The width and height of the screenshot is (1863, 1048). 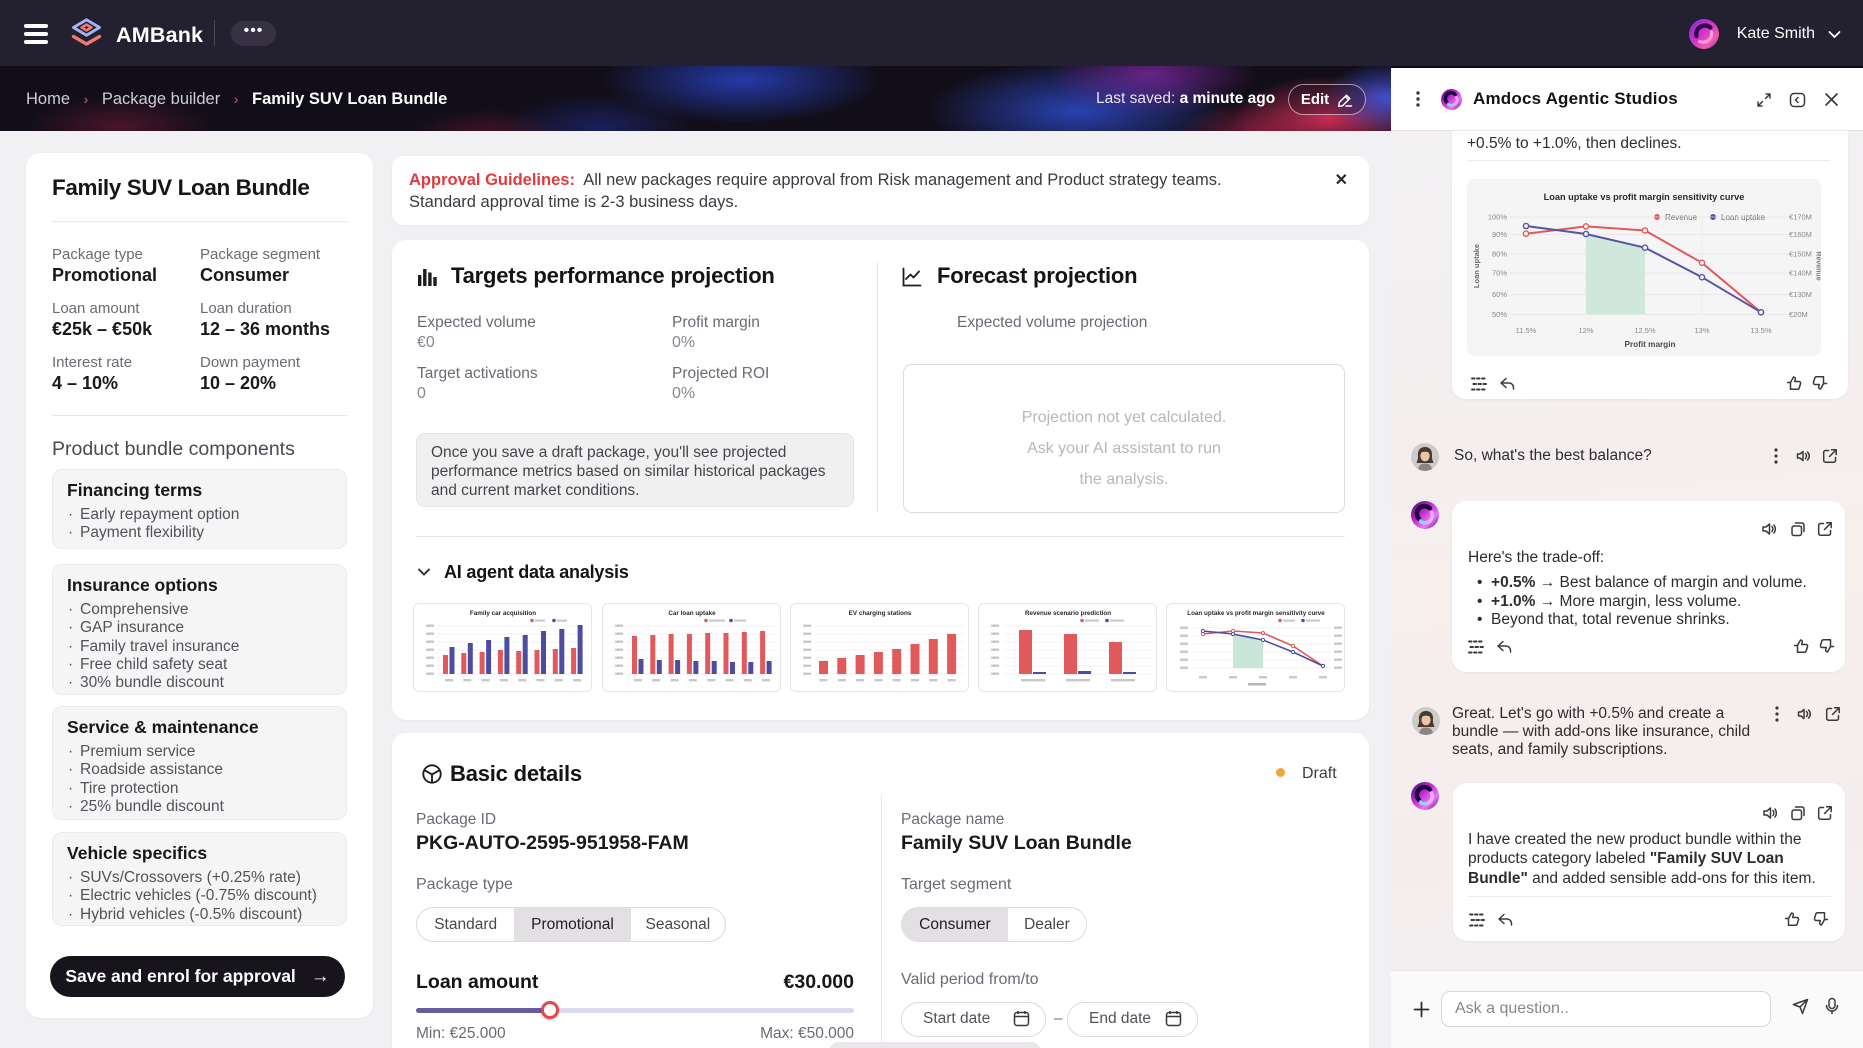 I want to click on svg-text: 12.5%, so click(x=1645, y=330).